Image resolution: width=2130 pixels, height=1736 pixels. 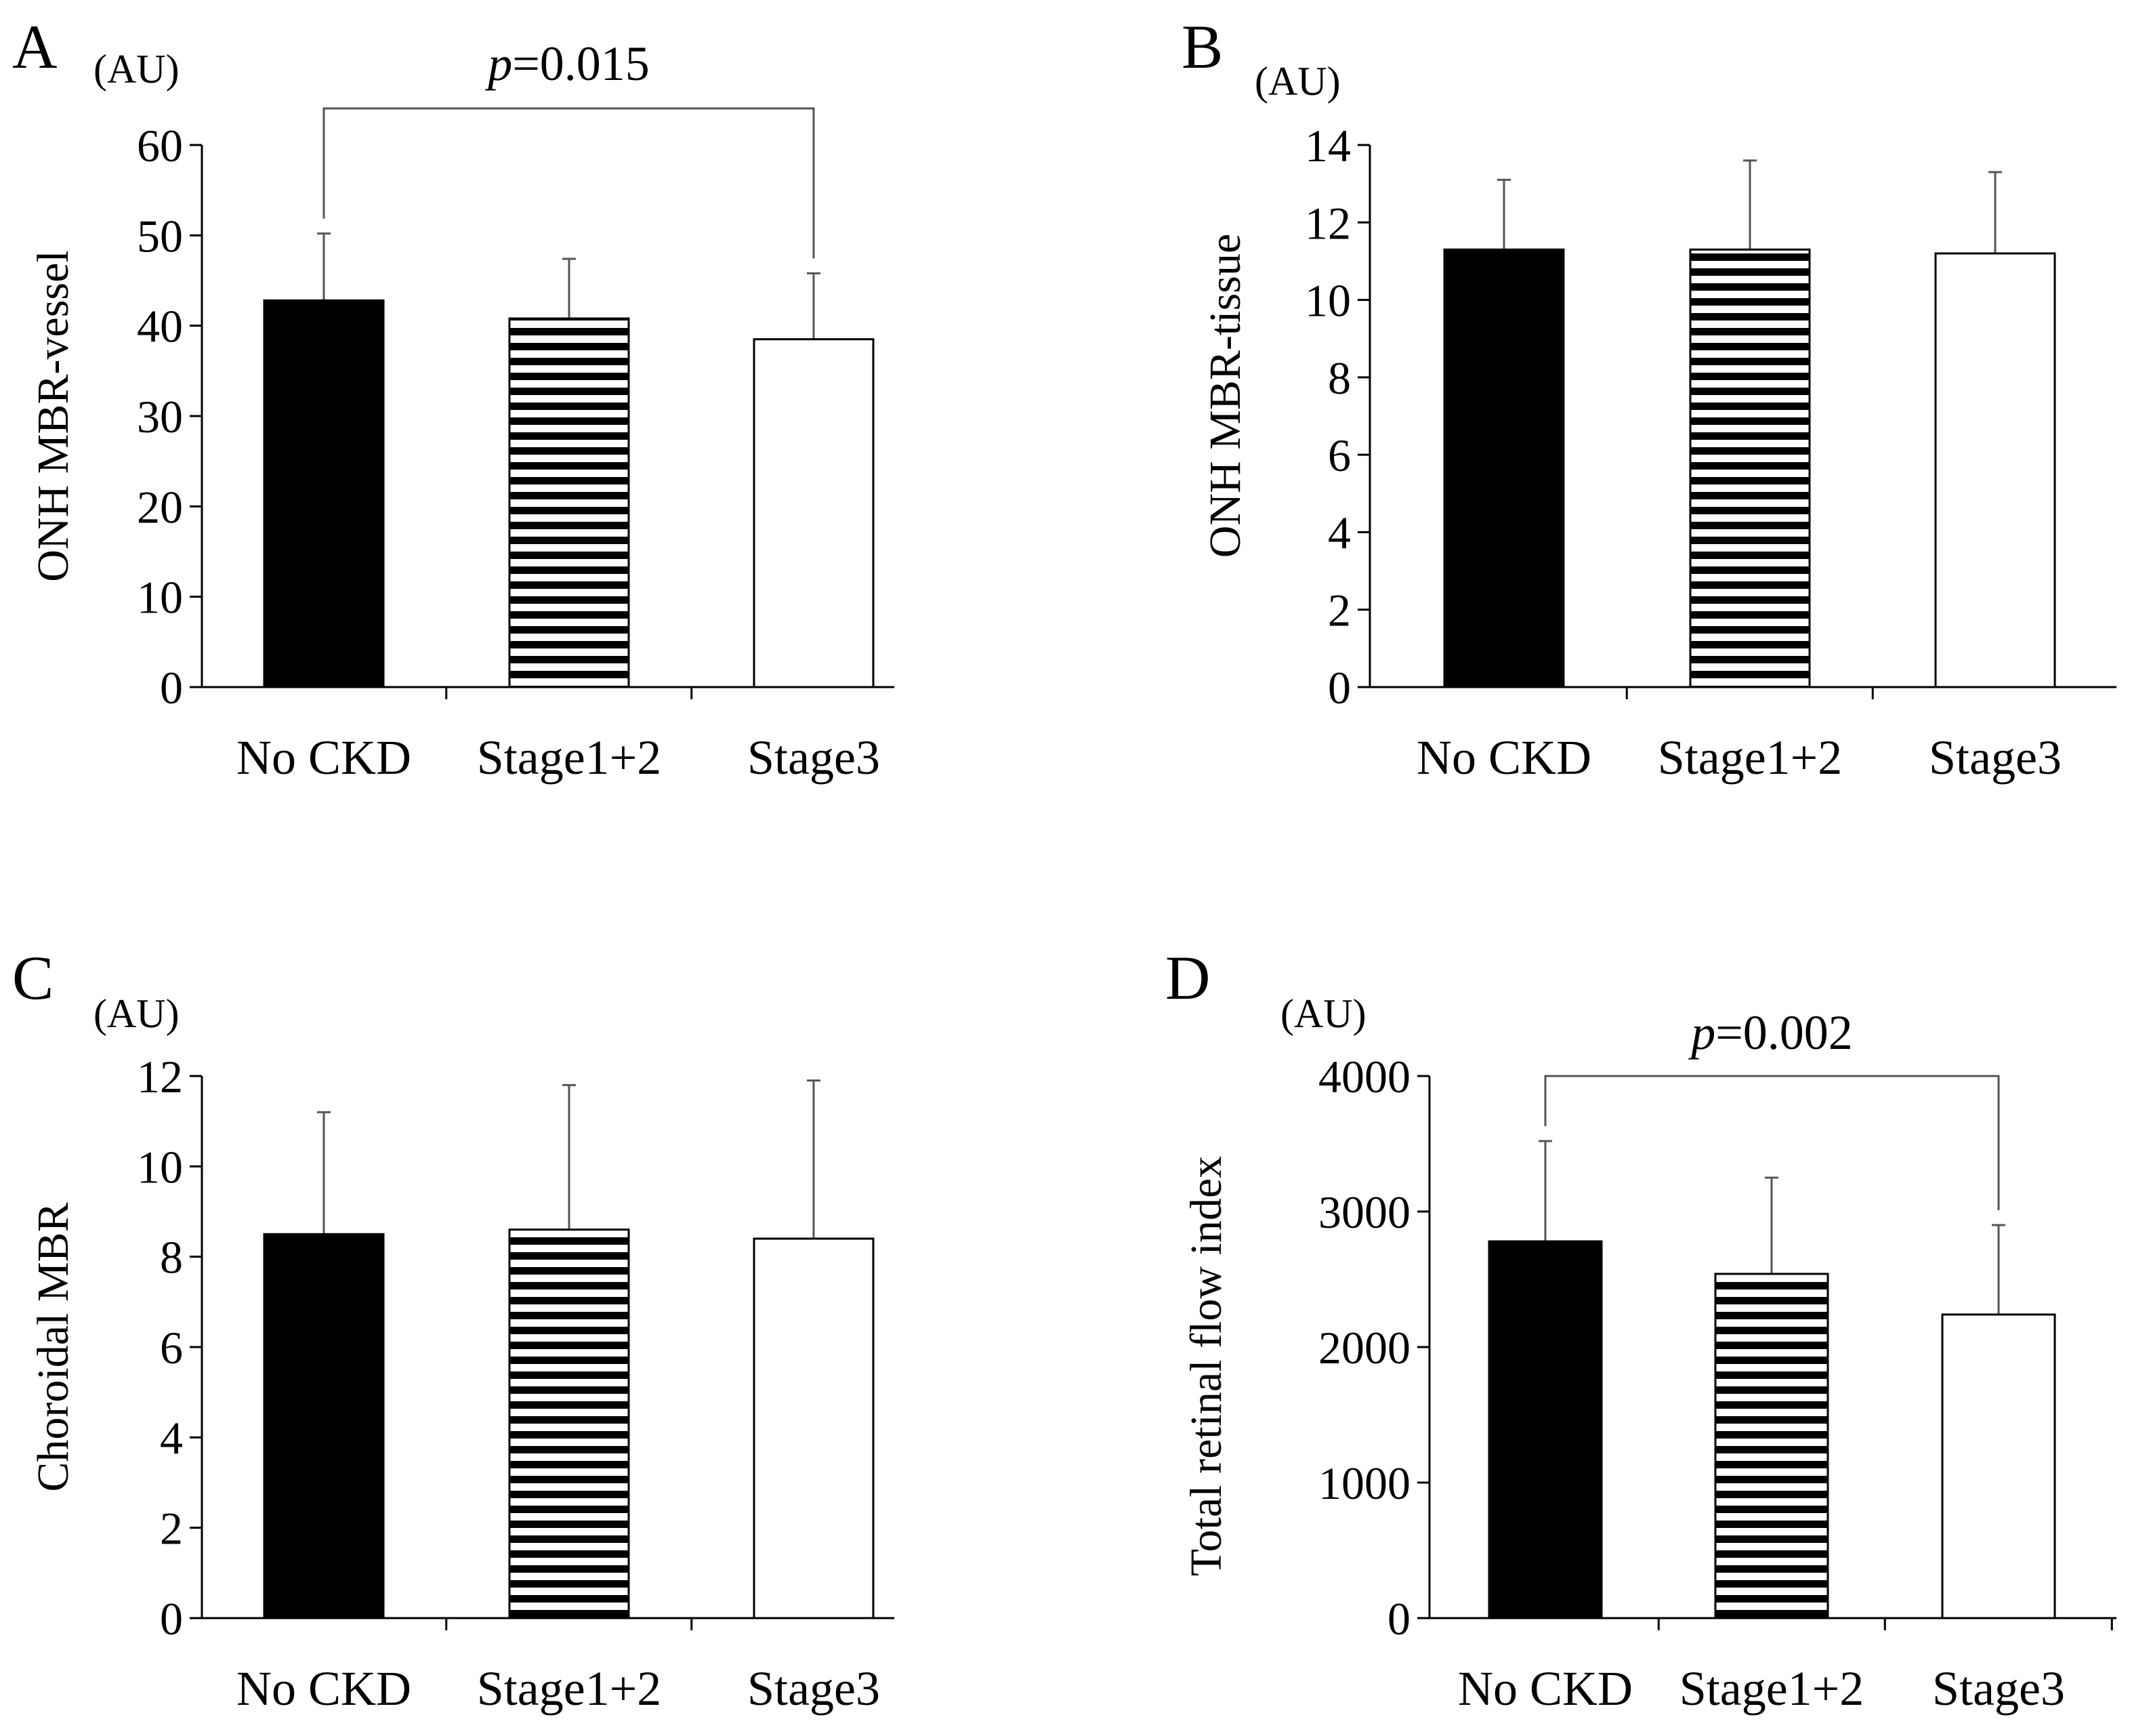 I want to click on p-value-label: p=0.002, so click(x=1770, y=1033).